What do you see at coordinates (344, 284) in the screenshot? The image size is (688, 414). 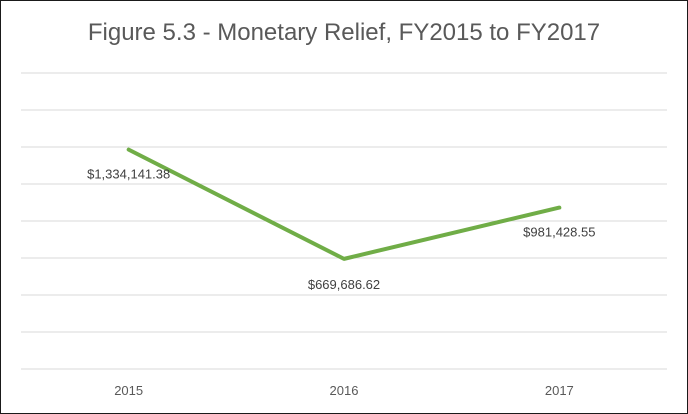 I see `data-label-2016: $669,686.62` at bounding box center [344, 284].